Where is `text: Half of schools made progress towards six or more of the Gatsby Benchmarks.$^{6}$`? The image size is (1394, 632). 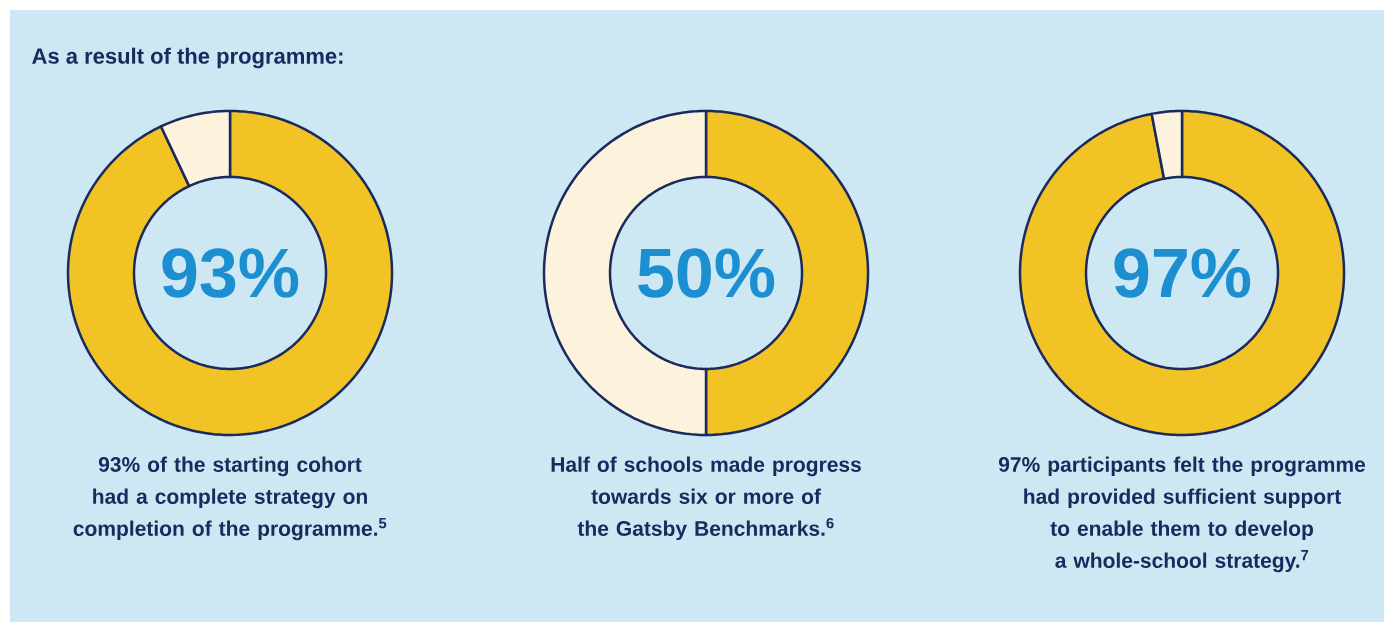 text: Half of schools made progress towards six or more of the Gatsby Benchmarks.$^{6}$ is located at coordinates (706, 498).